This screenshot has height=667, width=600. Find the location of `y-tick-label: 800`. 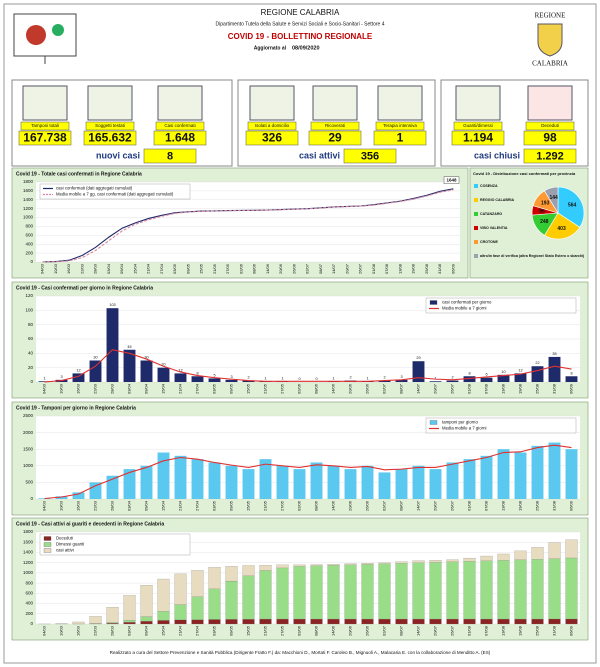

y-tick-label: 800 is located at coordinates (29, 582).